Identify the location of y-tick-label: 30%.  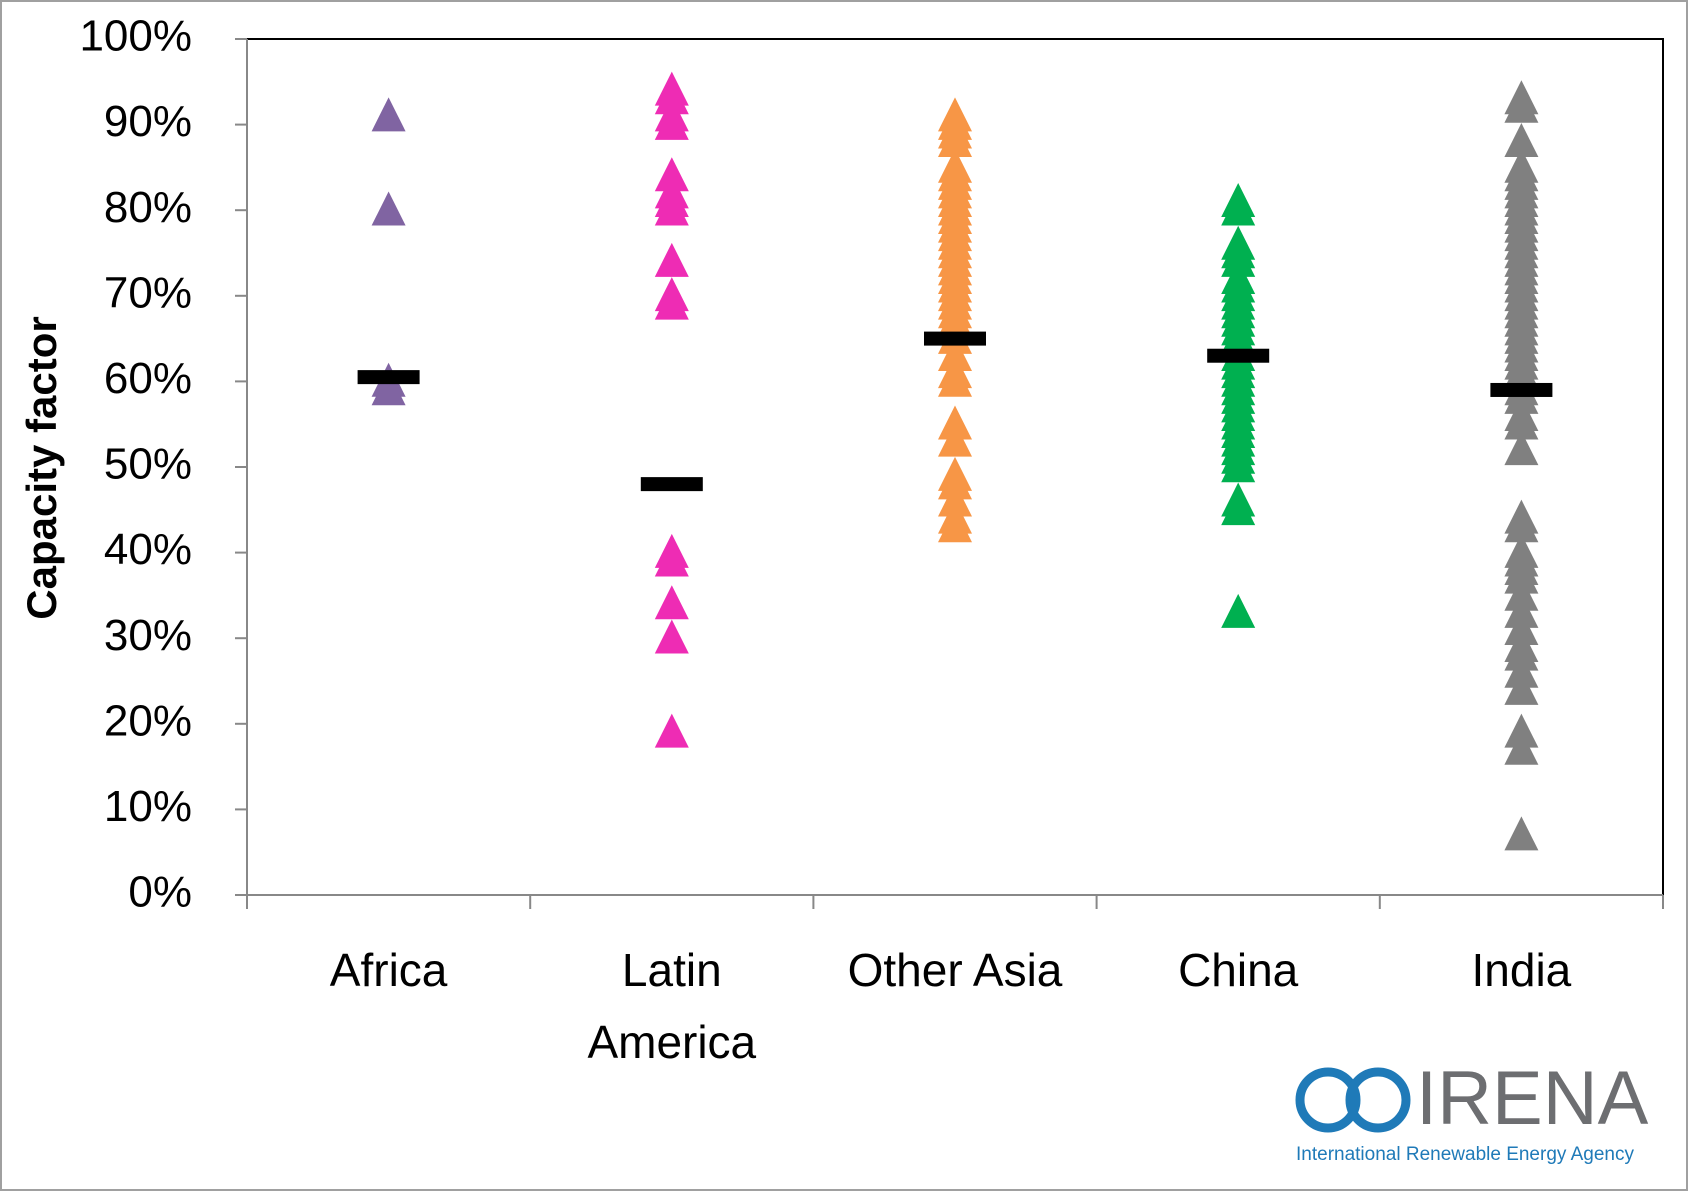
(148, 635).